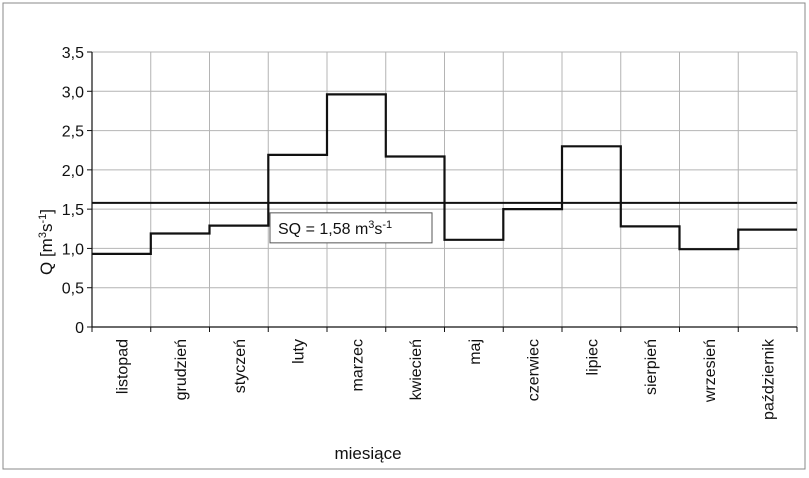 The width and height of the screenshot is (809, 478). I want to click on mean-flow-label: SQ = 1,58 m3s-1, so click(335, 228).